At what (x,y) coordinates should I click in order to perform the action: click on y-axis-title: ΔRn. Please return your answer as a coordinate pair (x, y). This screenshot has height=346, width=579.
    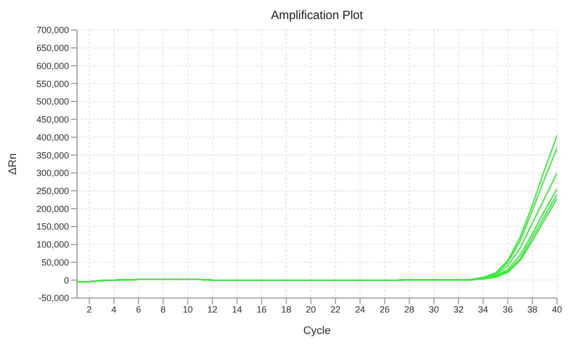
    Looking at the image, I should click on (12, 164).